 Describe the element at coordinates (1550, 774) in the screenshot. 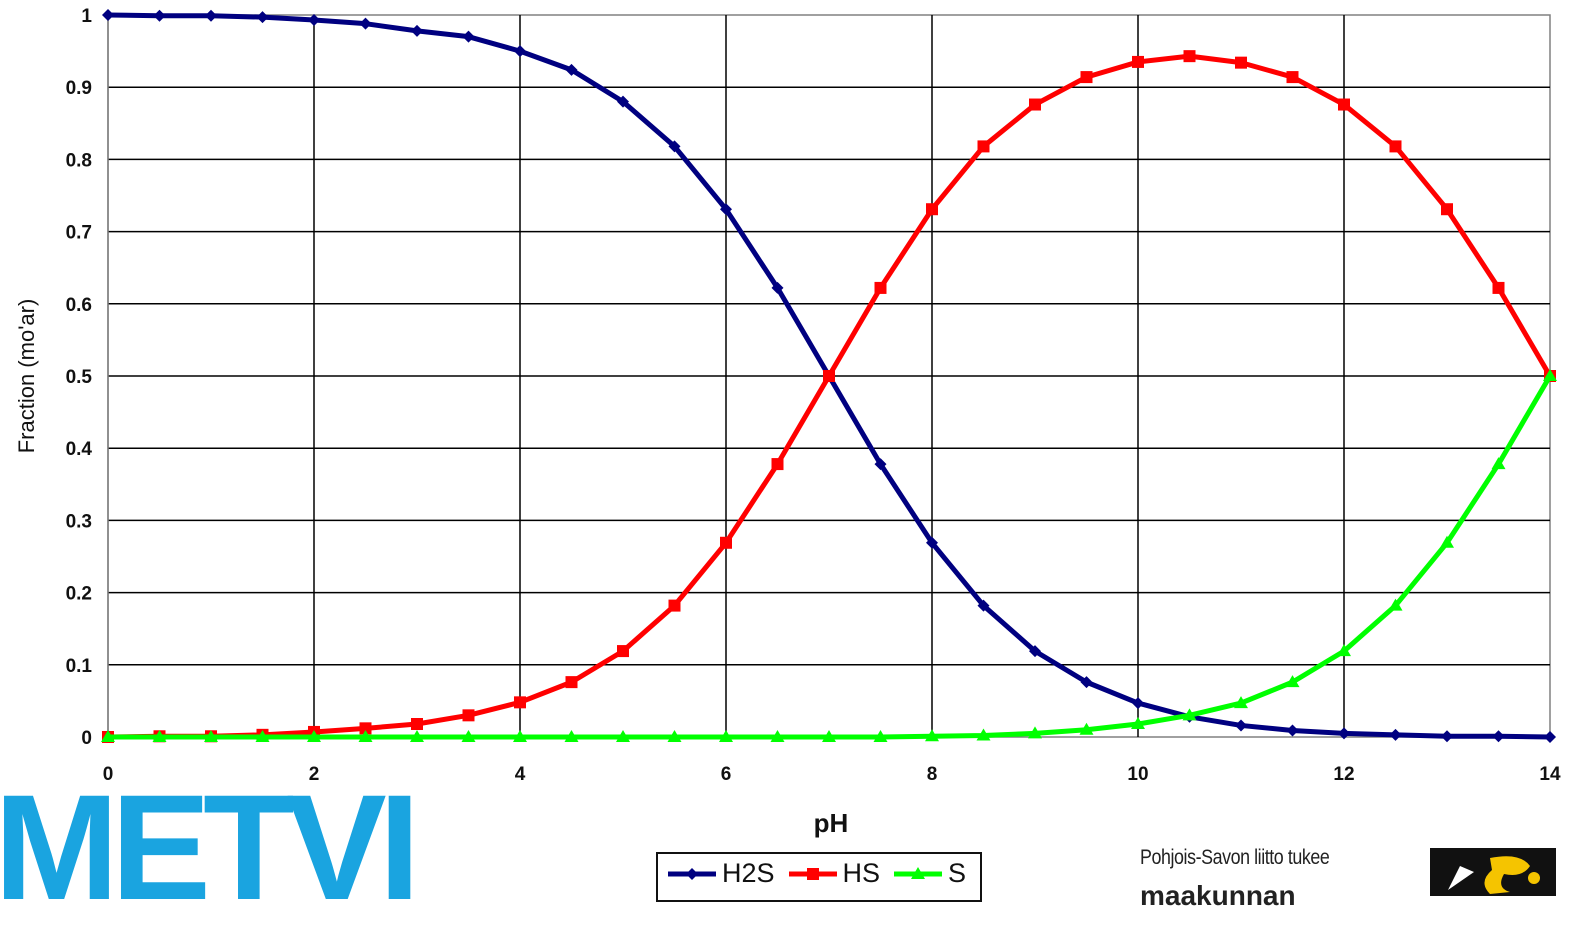

I see `x-tick-label: 14` at that location.